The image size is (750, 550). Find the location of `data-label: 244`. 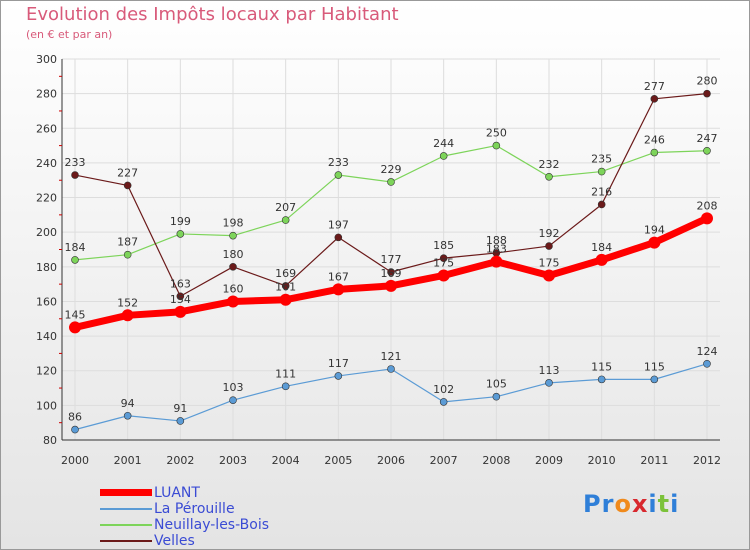

data-label: 244 is located at coordinates (443, 143).